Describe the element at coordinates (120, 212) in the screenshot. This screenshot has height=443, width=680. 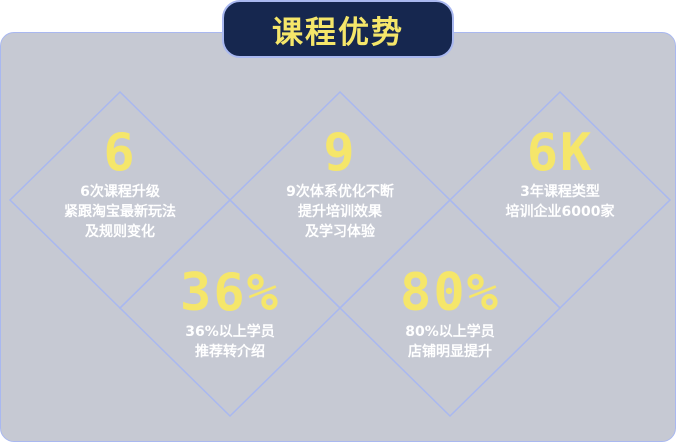
I see `advantage-text: 6次课程升级 紧跟淘宝最新玩法 及规则变化` at that location.